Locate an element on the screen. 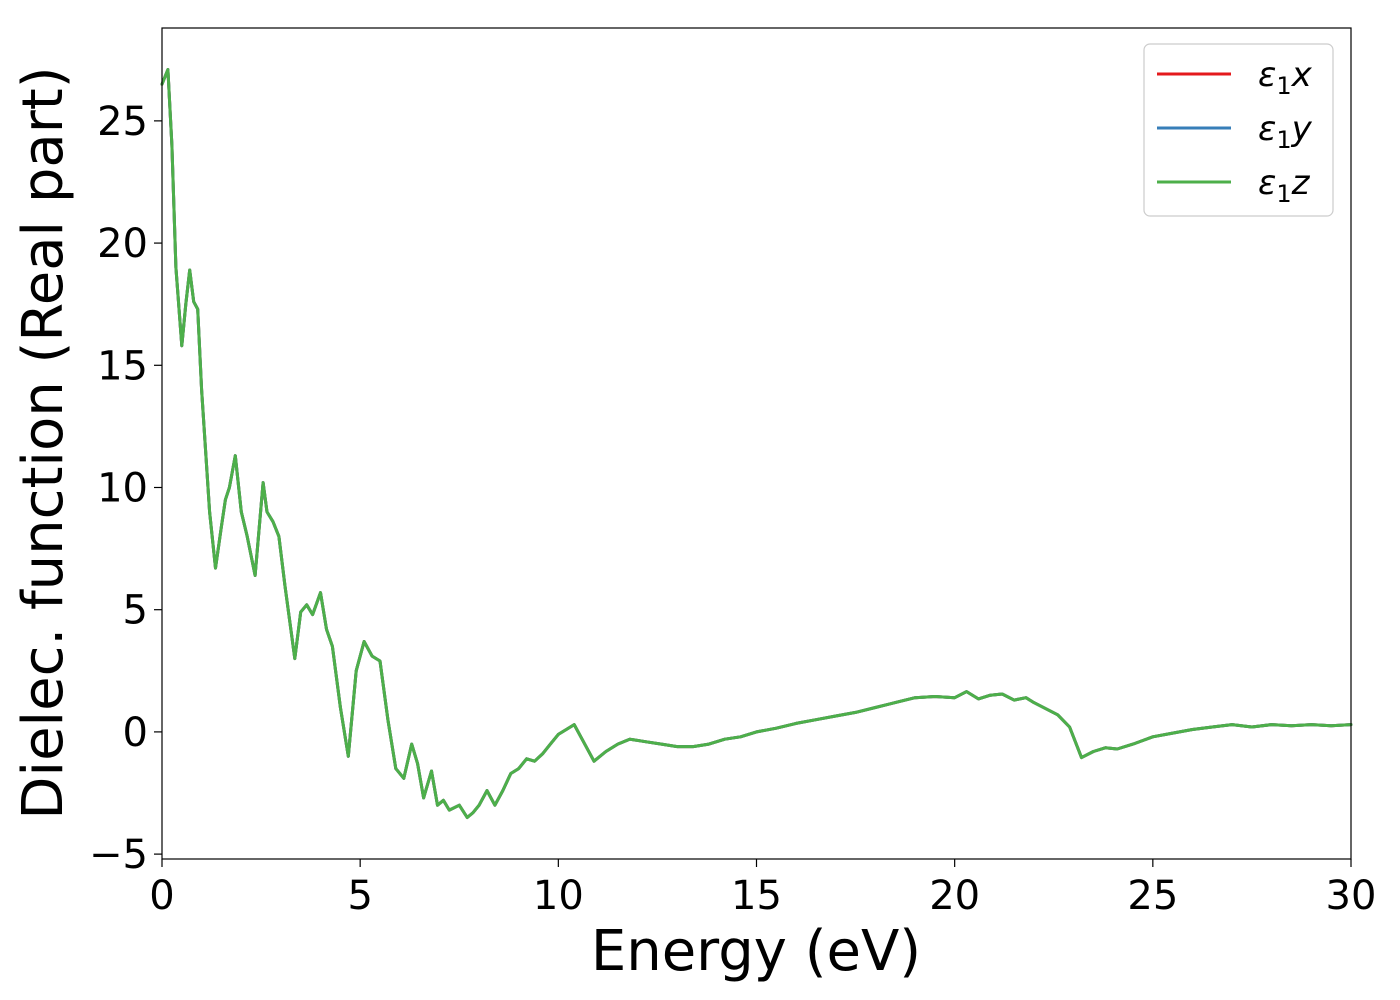  y-tick-label: 25 is located at coordinates (122, 122).